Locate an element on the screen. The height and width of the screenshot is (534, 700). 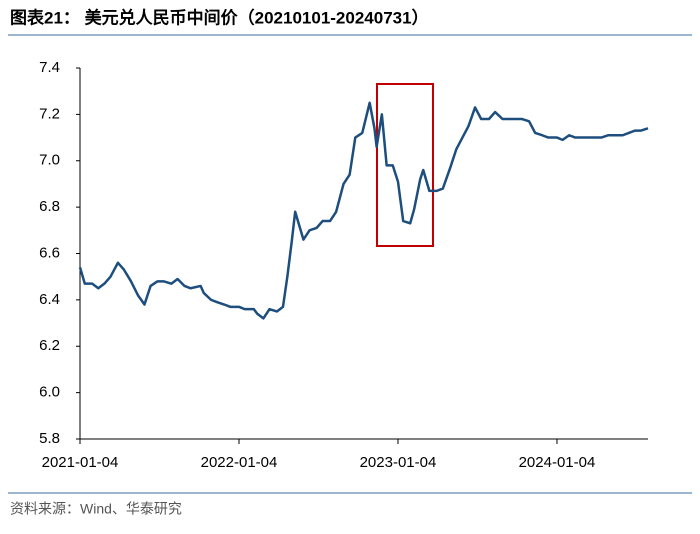
x-tick-label: 2022-01-04 is located at coordinates (239, 462).